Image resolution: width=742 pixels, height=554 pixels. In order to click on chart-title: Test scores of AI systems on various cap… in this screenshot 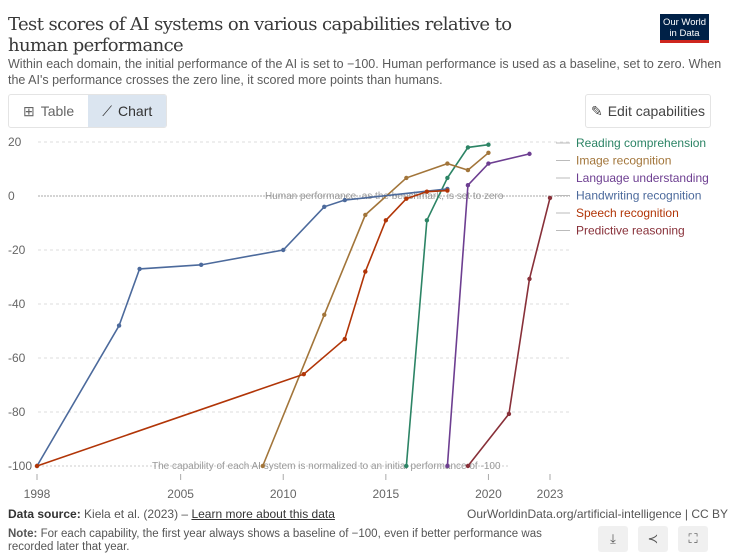, I will do `click(260, 35)`.